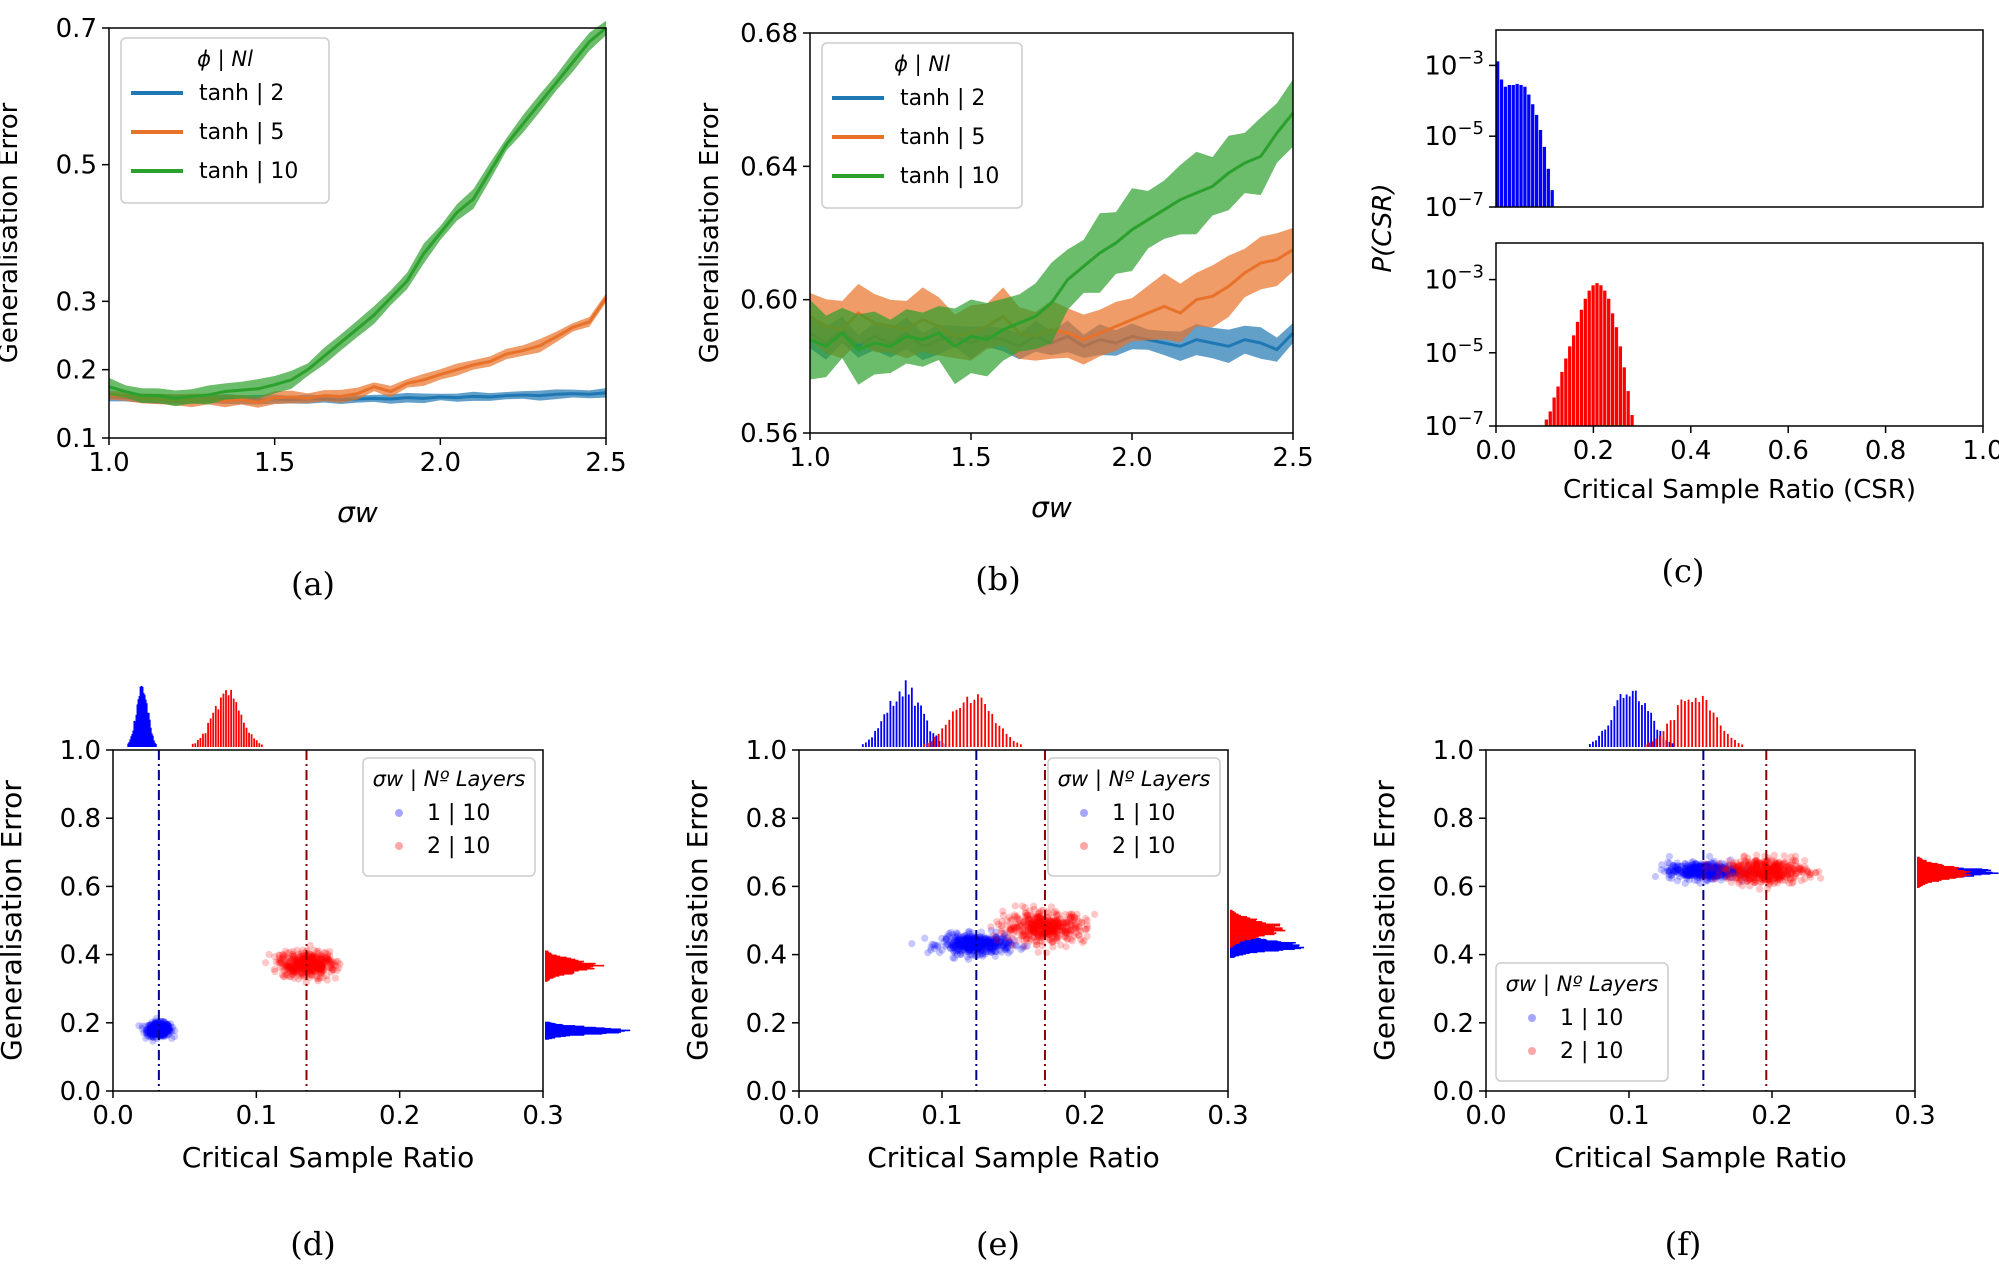  Describe the element at coordinates (76, 29) in the screenshot. I see `y-tick-label: 0.7` at that location.